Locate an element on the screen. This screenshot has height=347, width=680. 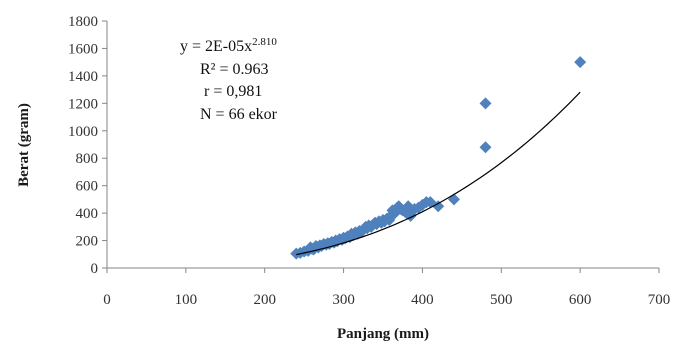
y-tick-label: 600 is located at coordinates (87, 187).